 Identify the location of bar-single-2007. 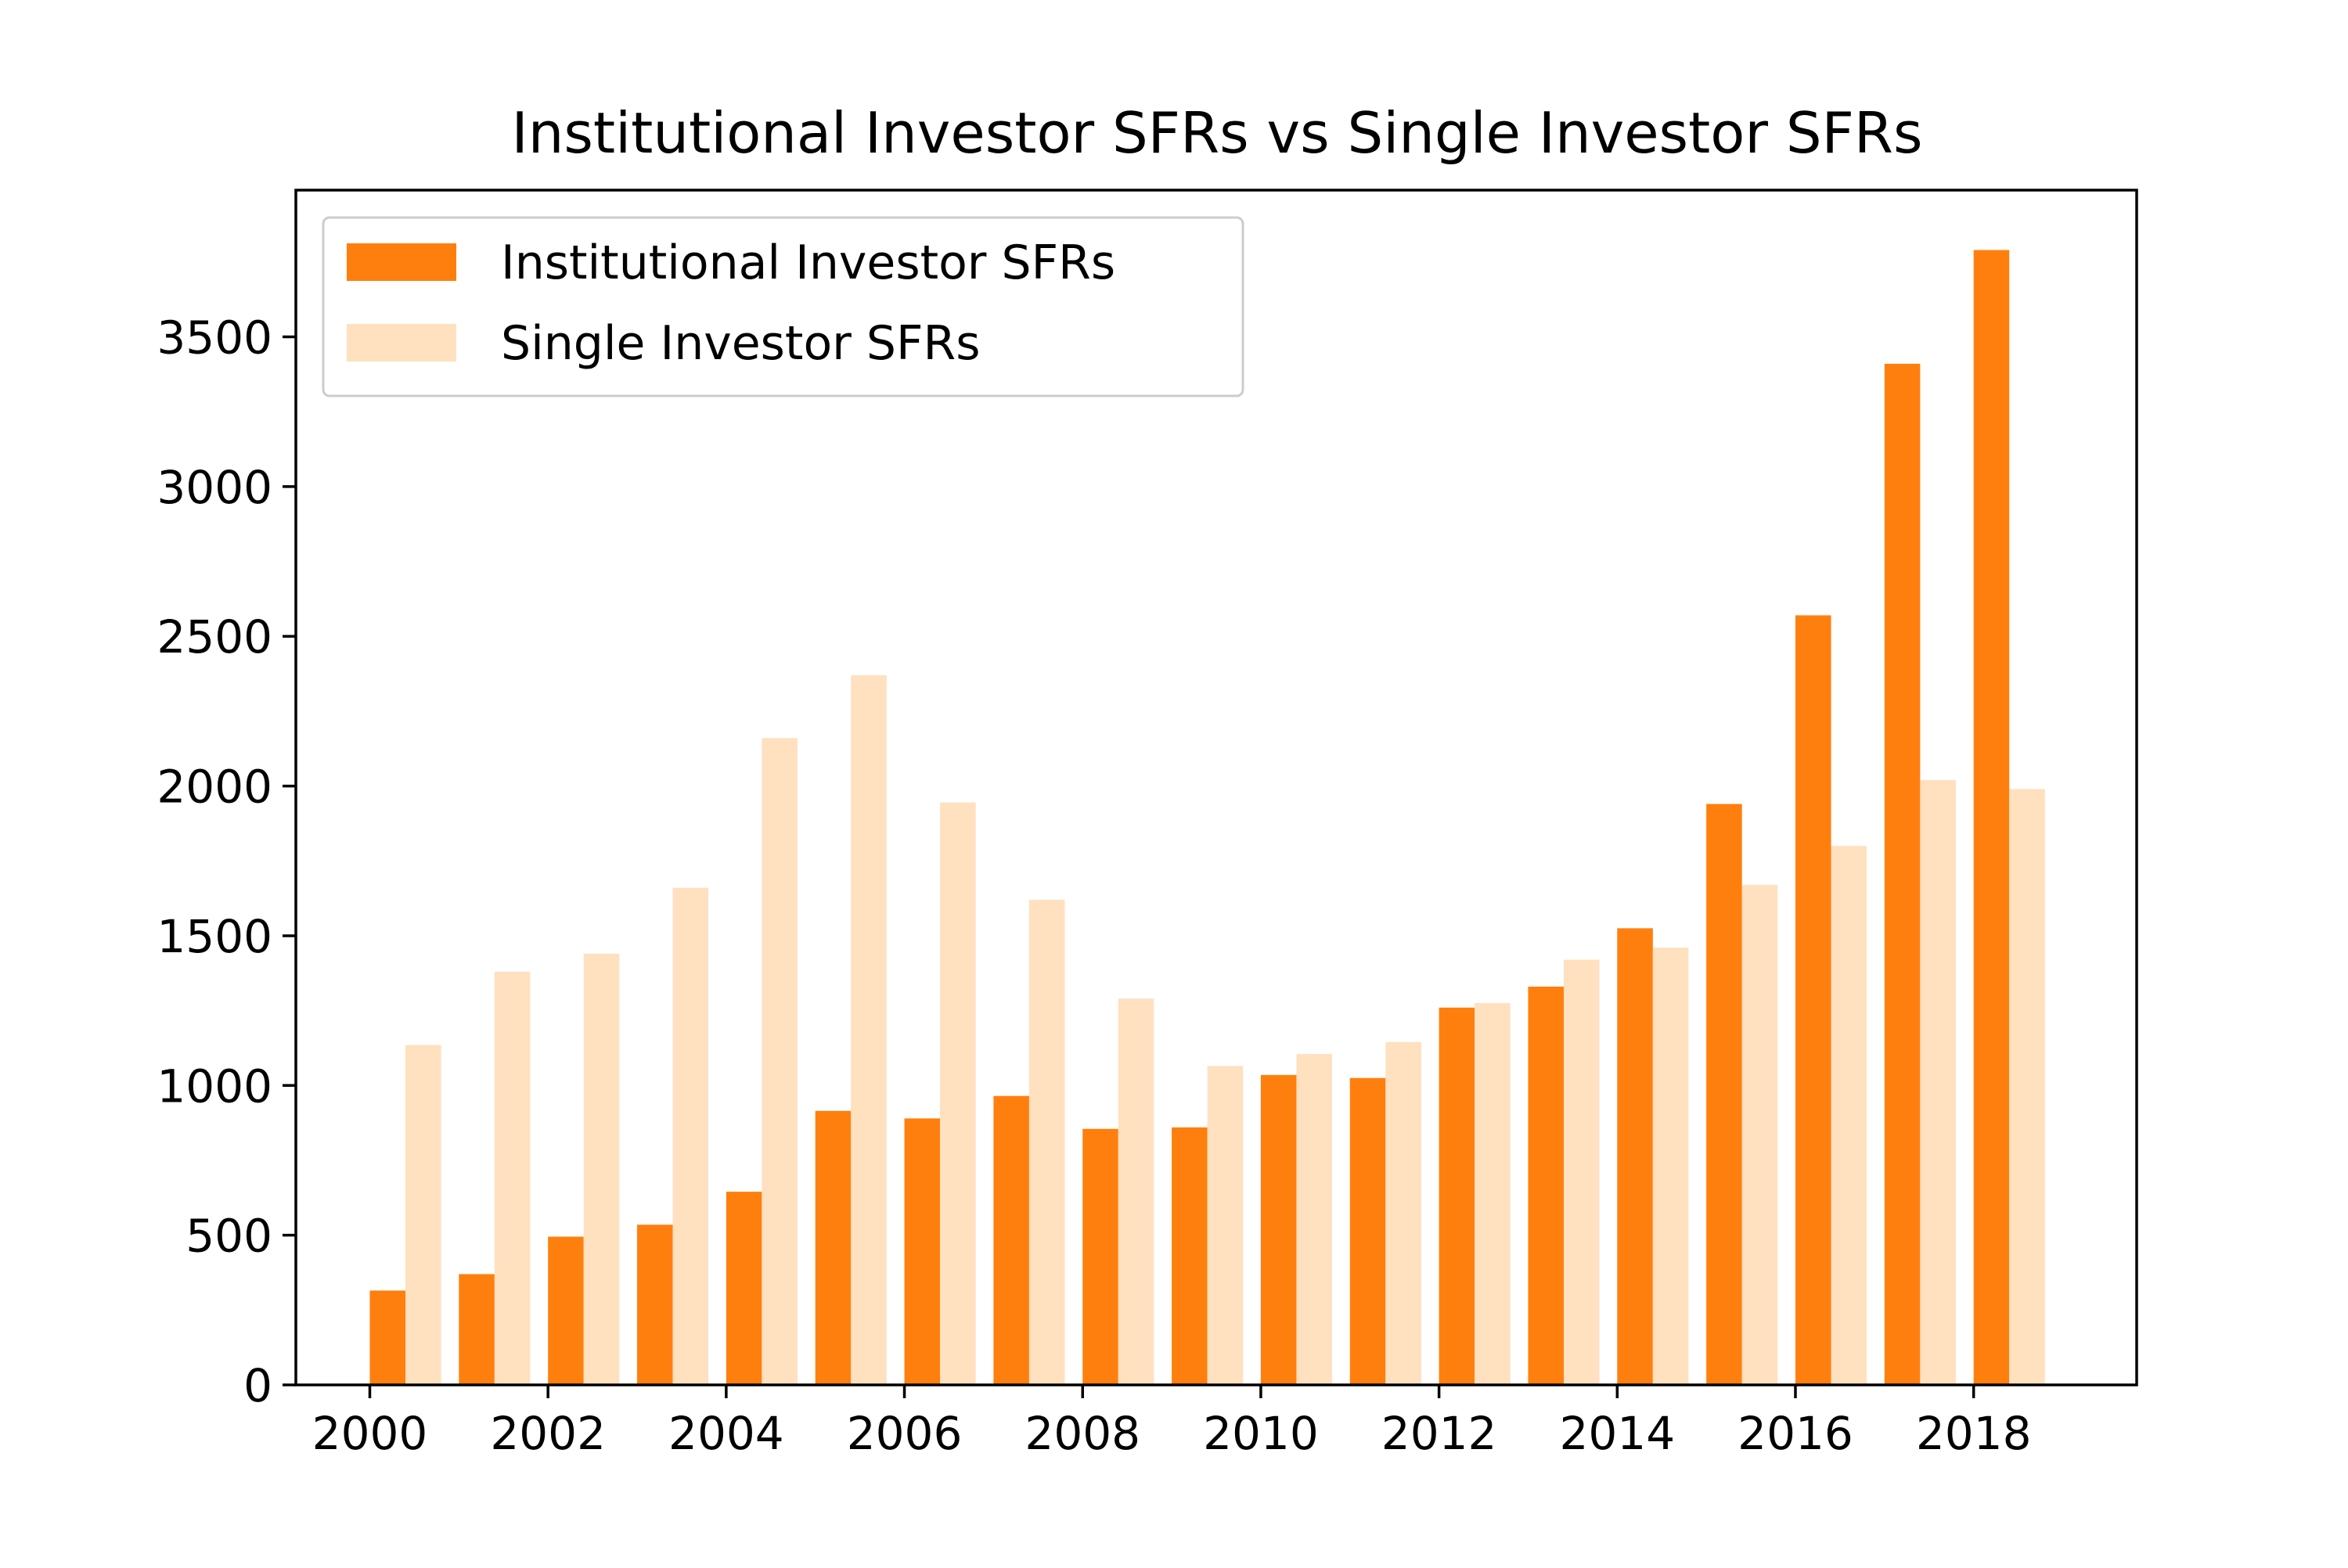
(1046, 1142).